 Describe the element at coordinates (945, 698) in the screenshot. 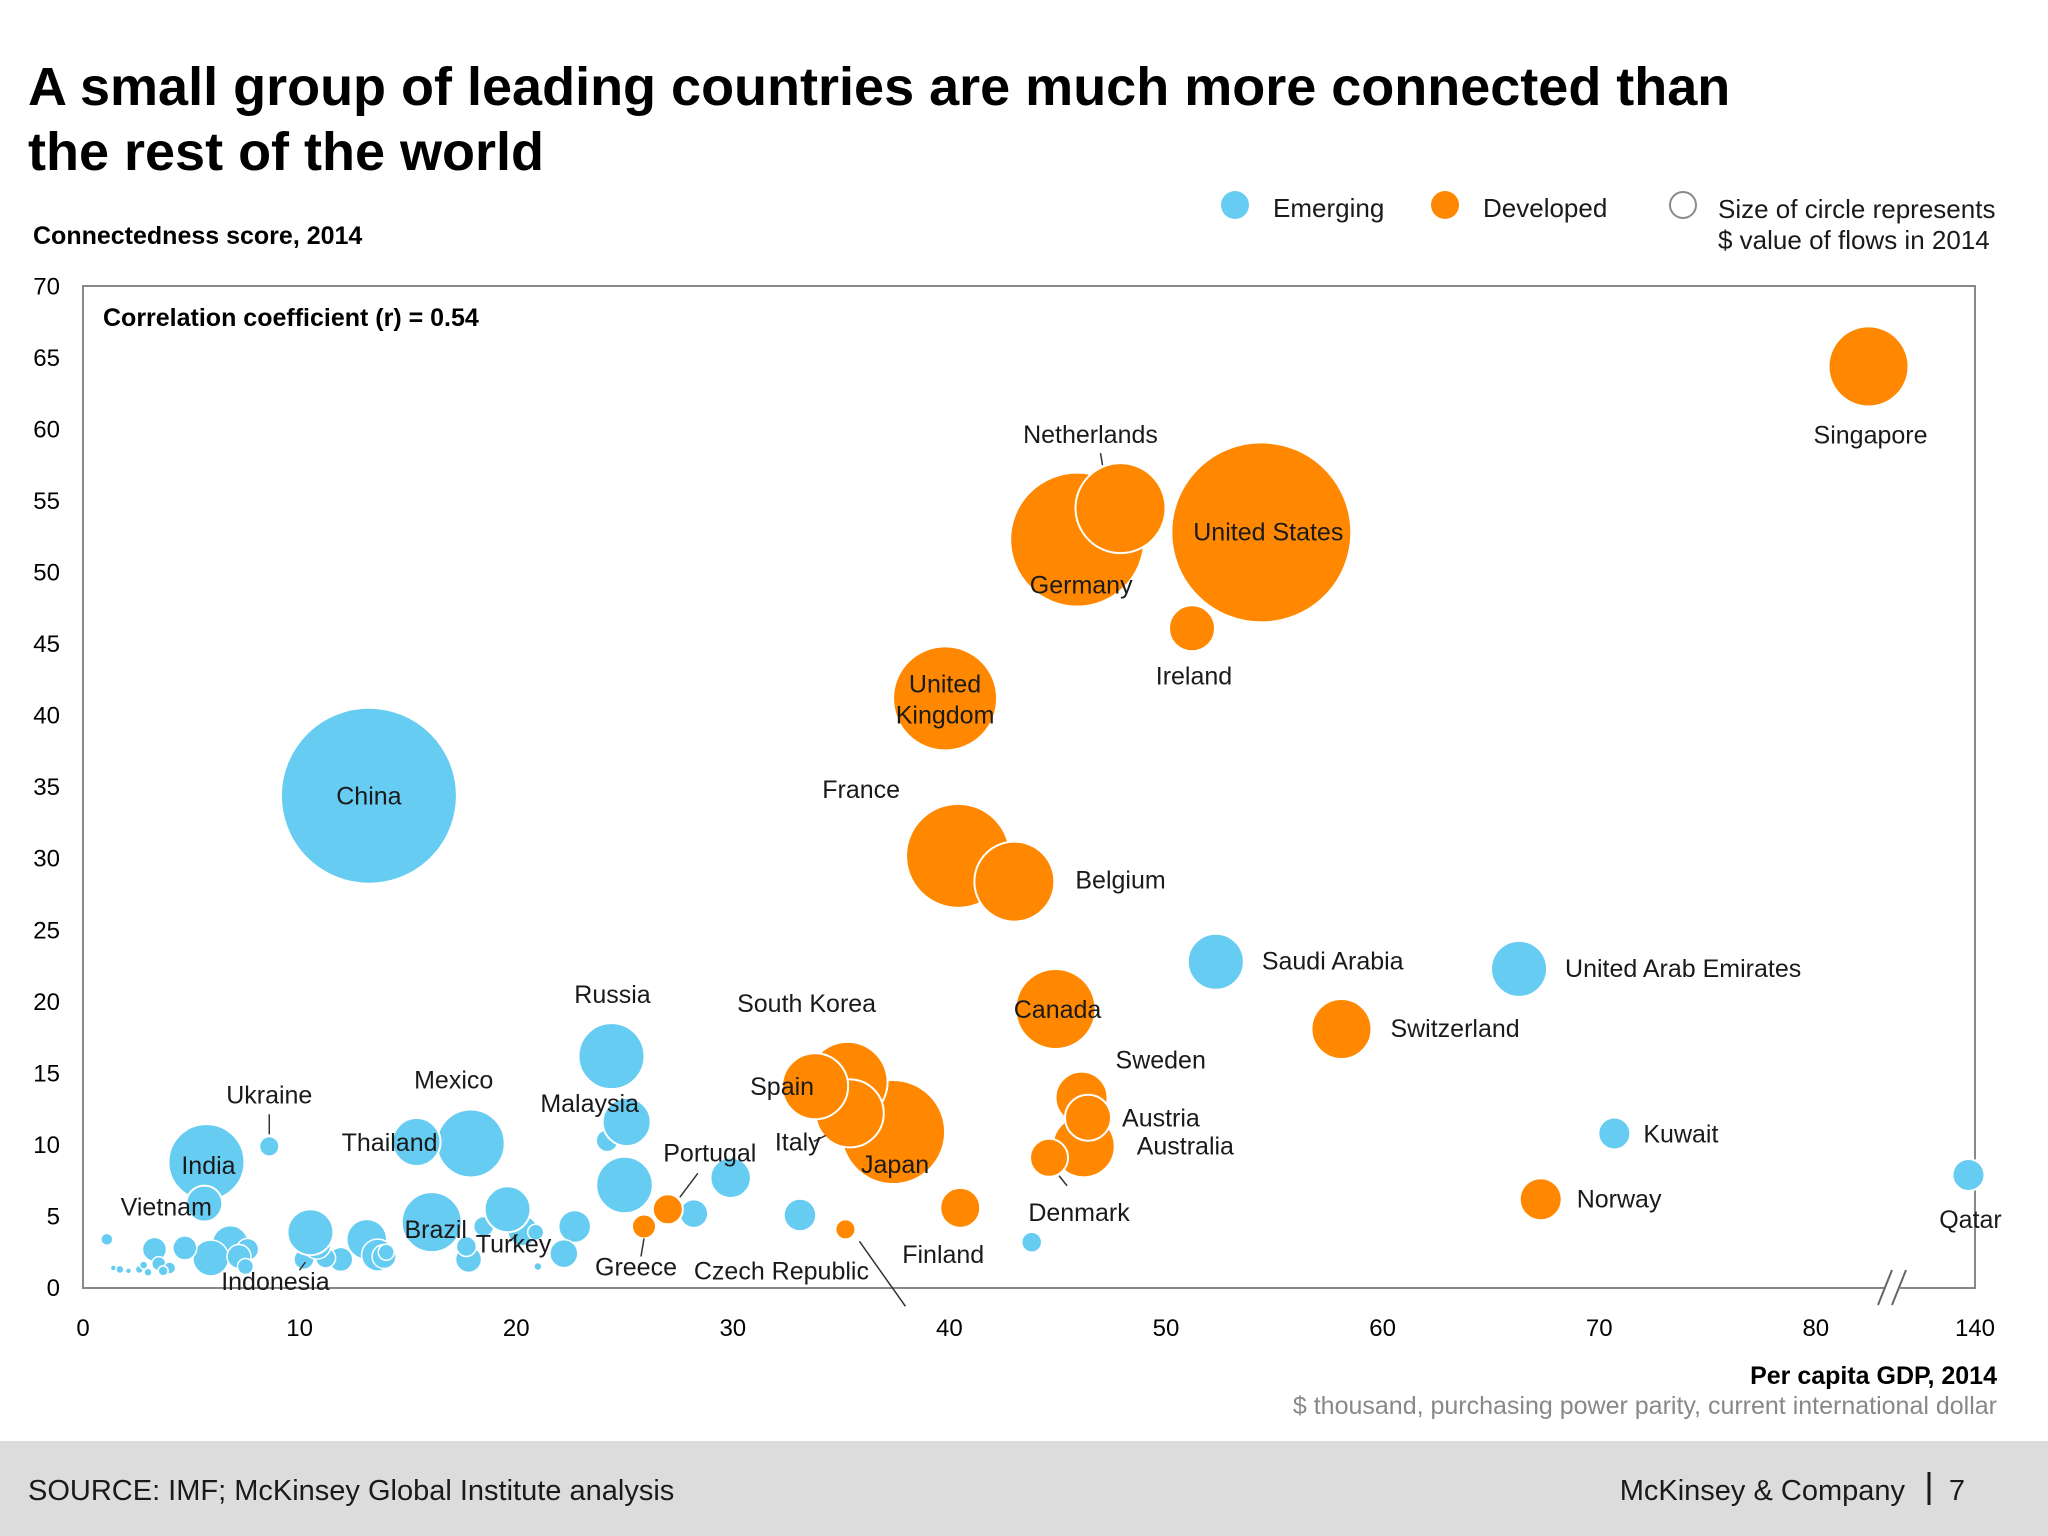

I see `bubble-united-kingdom` at that location.